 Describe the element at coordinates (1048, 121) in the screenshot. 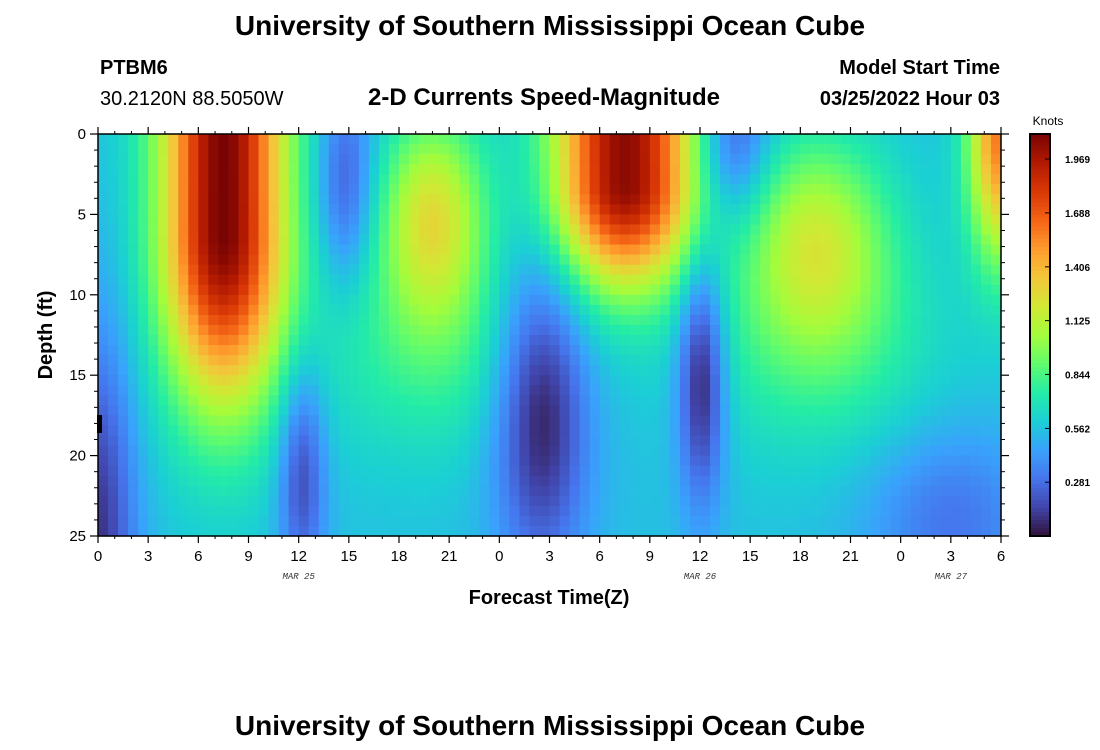

I see `colorbar-unit: Knots` at that location.